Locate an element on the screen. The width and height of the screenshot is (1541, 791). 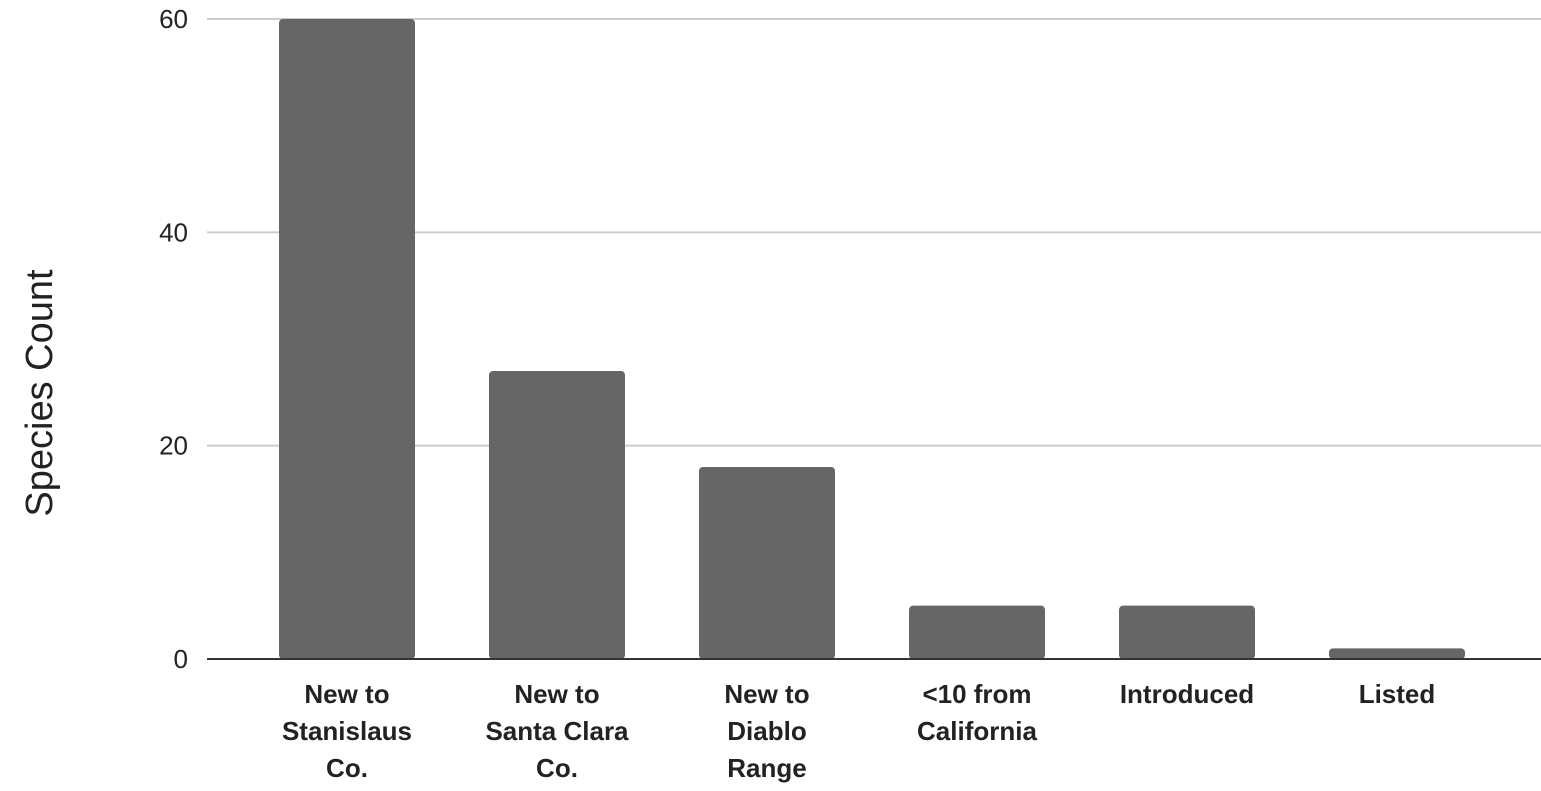
x-category-label: Listed is located at coordinates (1397, 694).